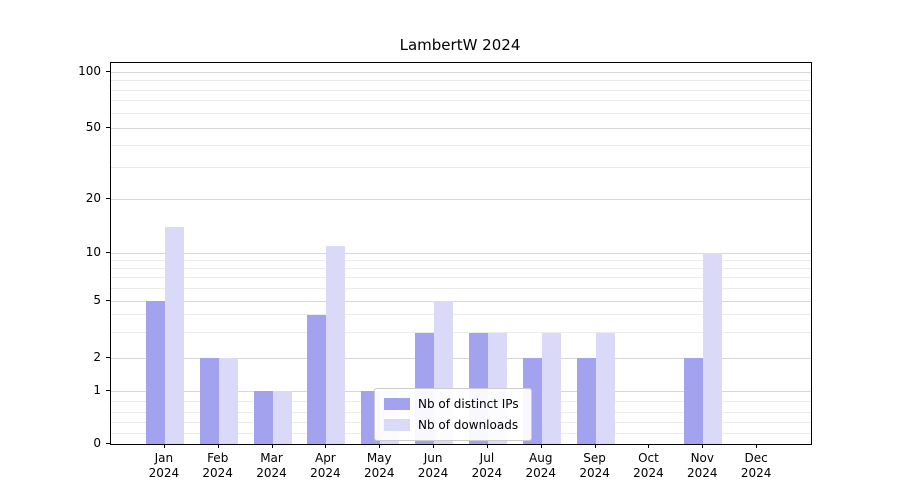 The height and width of the screenshot is (500, 900). I want to click on legend-swatch-downloads, so click(397, 425).